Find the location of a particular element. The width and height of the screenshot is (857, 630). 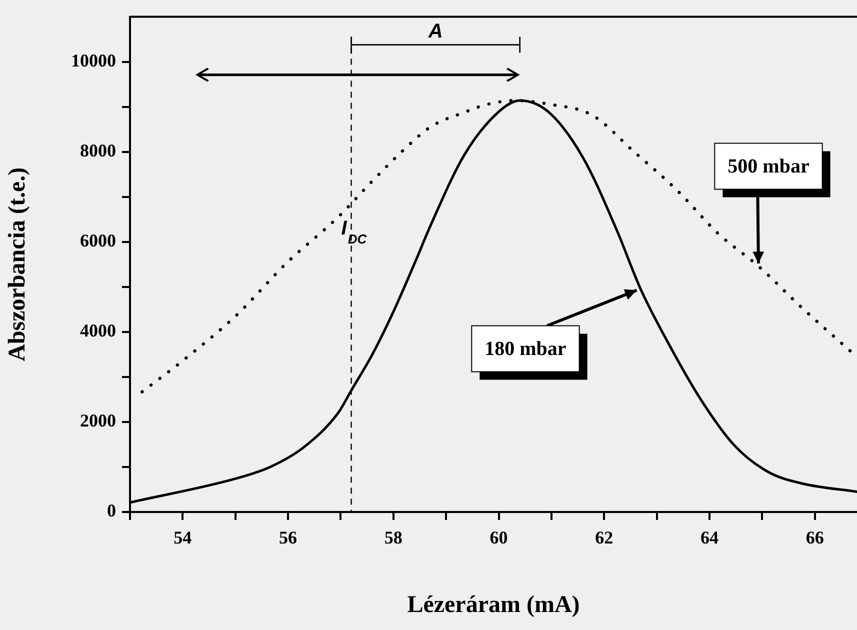

text: 180 mbar is located at coordinates (525, 349).